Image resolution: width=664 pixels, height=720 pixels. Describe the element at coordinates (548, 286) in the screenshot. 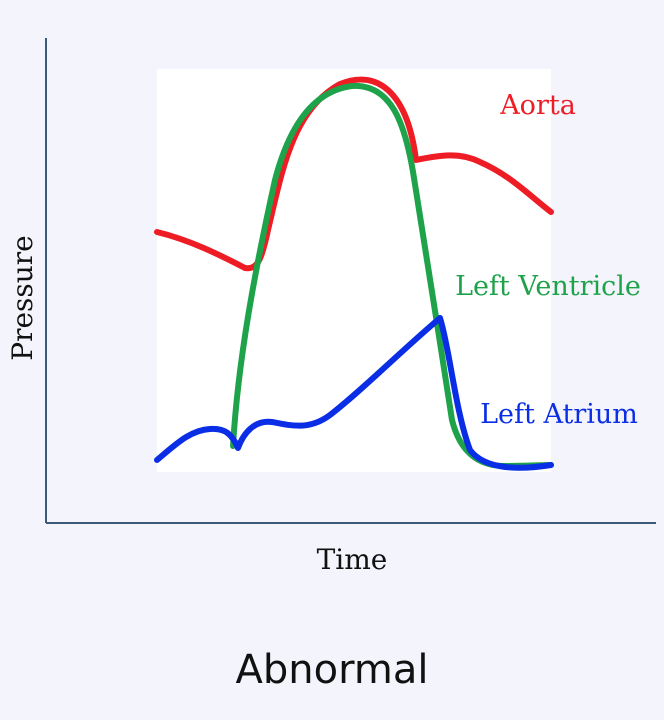

I see `left-ventricle-label: Left Ventricle` at that location.